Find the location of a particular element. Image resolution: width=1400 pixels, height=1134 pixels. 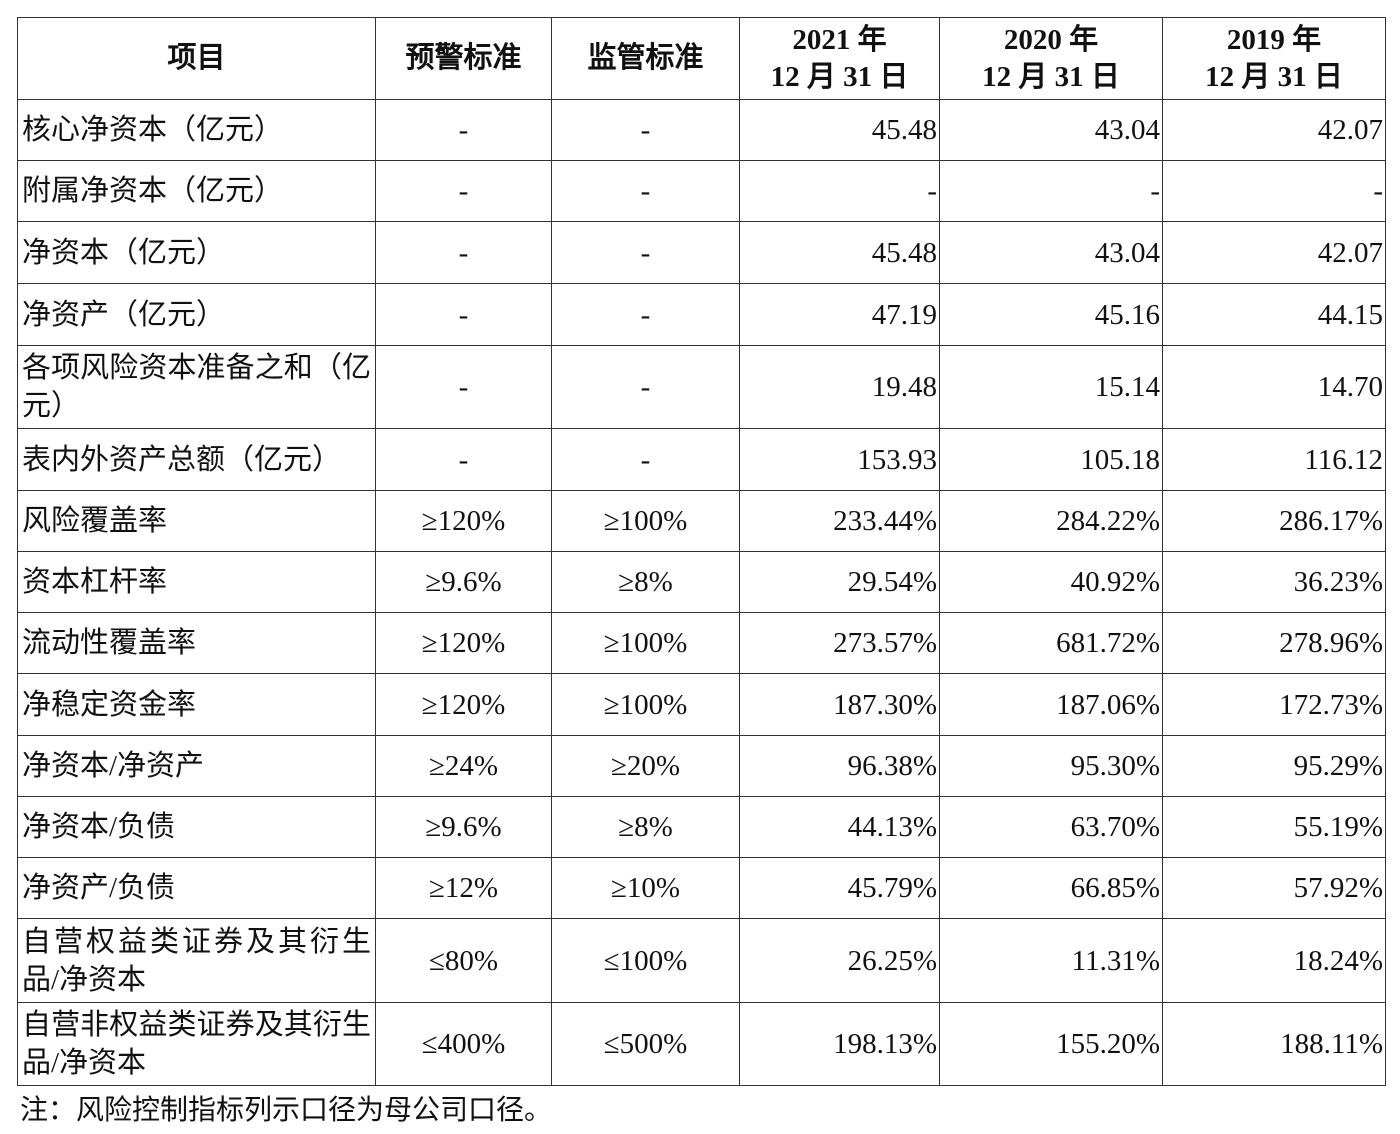

table-cell: 47.19 is located at coordinates (839, 314).